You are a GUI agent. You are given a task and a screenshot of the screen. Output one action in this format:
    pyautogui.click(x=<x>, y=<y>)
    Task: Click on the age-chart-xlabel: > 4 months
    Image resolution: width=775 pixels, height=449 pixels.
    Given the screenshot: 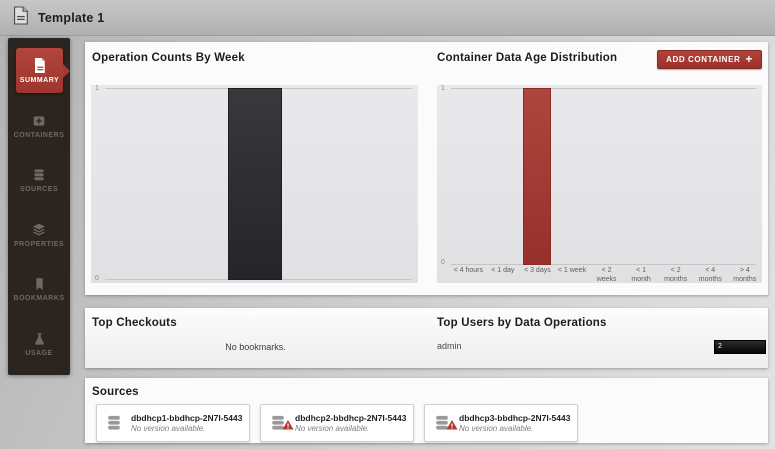 What is the action you would take?
    pyautogui.click(x=745, y=275)
    